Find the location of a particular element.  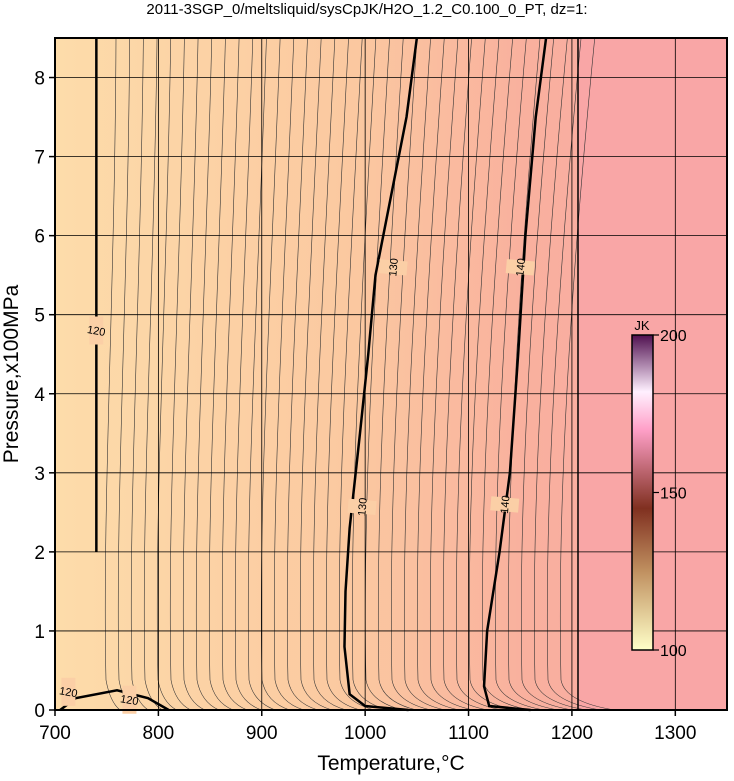

x-tick-label: 1000 is located at coordinates (365, 733).